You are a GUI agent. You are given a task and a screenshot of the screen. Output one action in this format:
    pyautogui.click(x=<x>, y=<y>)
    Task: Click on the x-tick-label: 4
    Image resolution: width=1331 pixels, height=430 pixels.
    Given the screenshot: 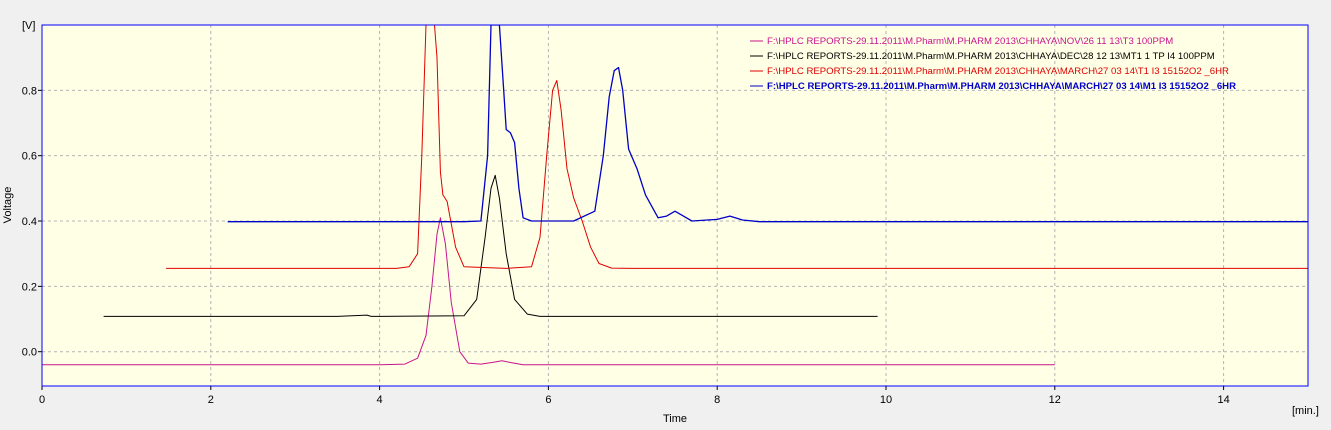 What is the action you would take?
    pyautogui.click(x=380, y=400)
    